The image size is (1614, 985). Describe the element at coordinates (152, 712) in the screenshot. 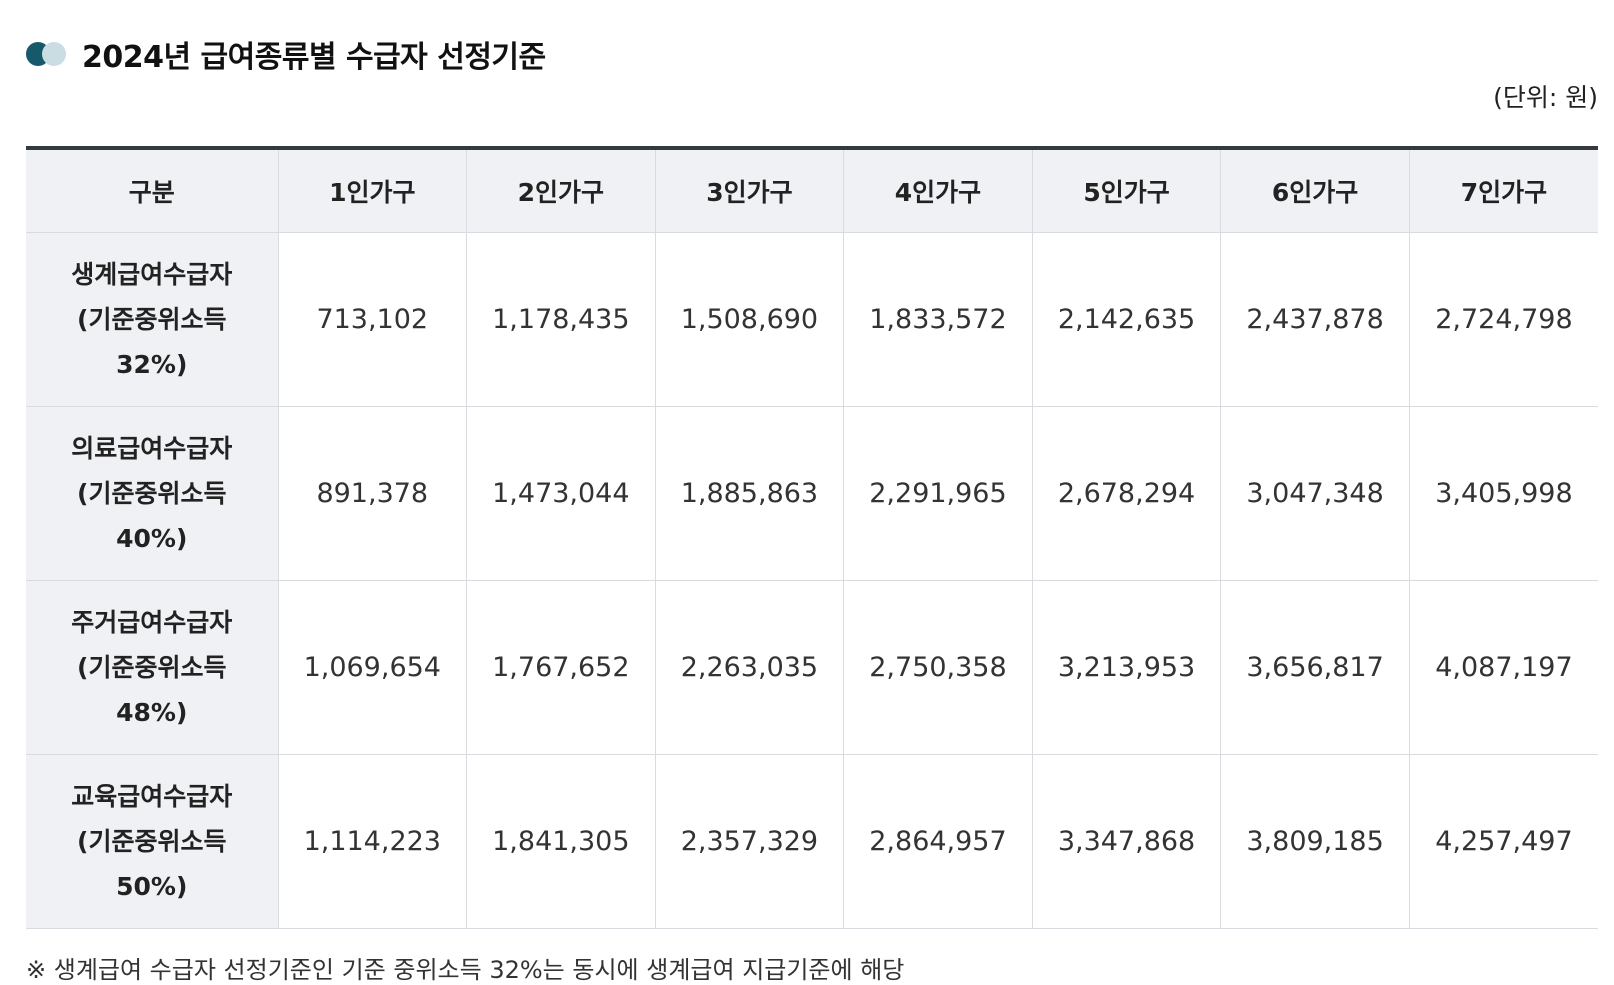

I see `row-label-line: 48%)` at that location.